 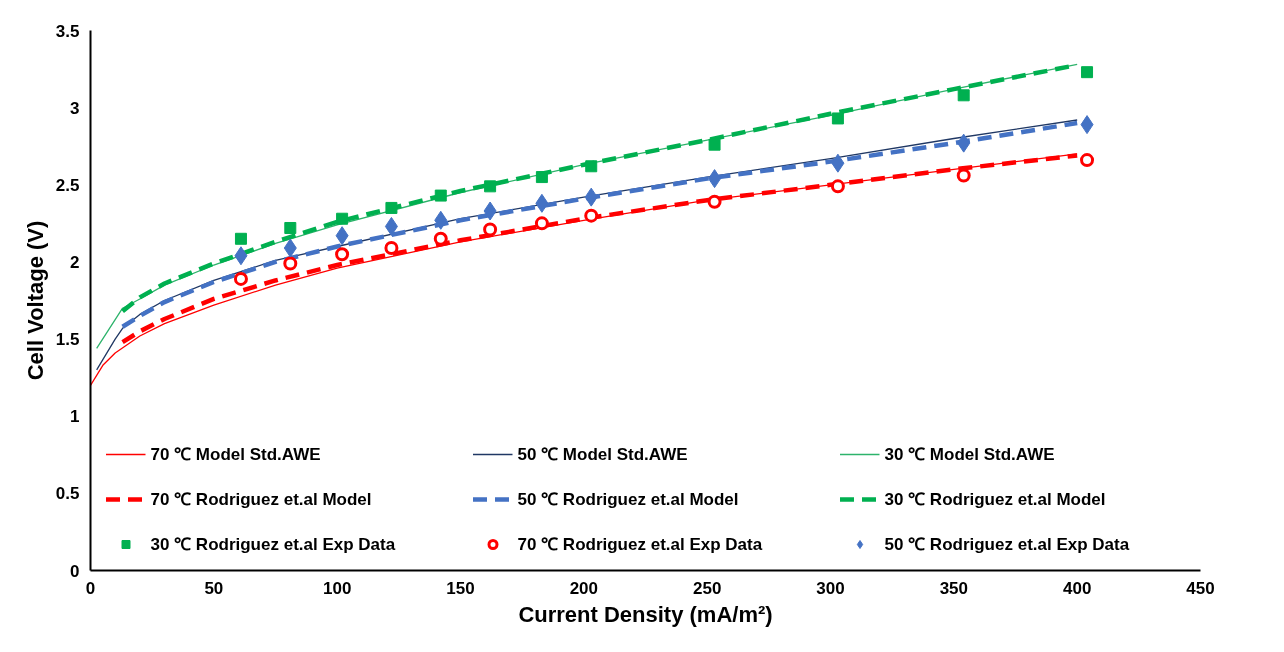 What do you see at coordinates (954, 588) in the screenshot?
I see `x-tick-label: 350` at bounding box center [954, 588].